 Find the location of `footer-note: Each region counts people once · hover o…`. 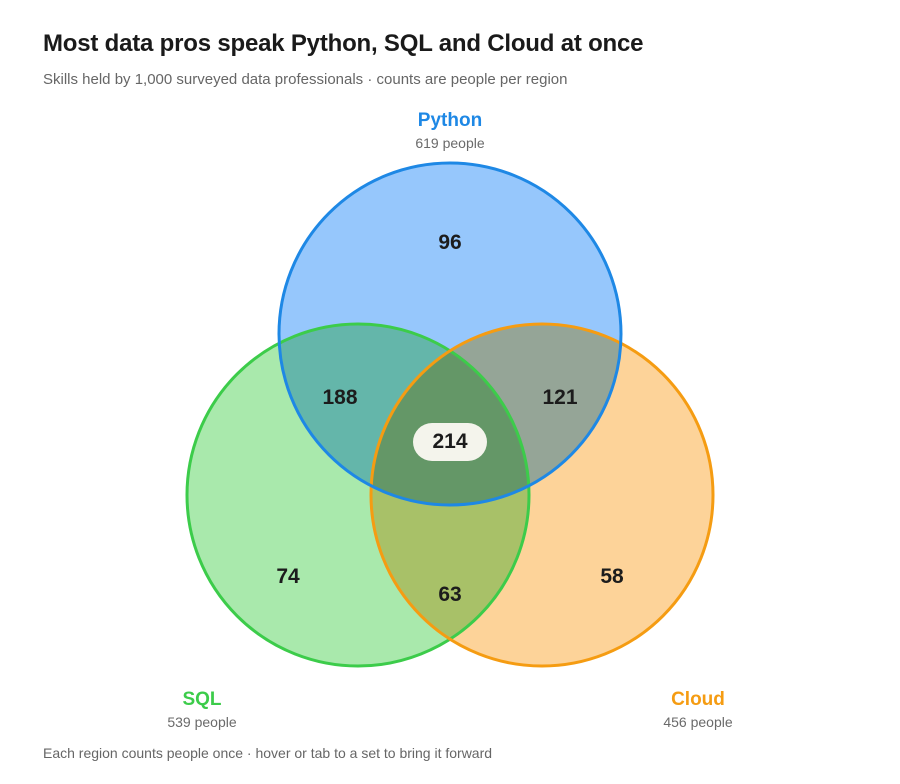

footer-note: Each region counts people once · hover o… is located at coordinates (268, 753).